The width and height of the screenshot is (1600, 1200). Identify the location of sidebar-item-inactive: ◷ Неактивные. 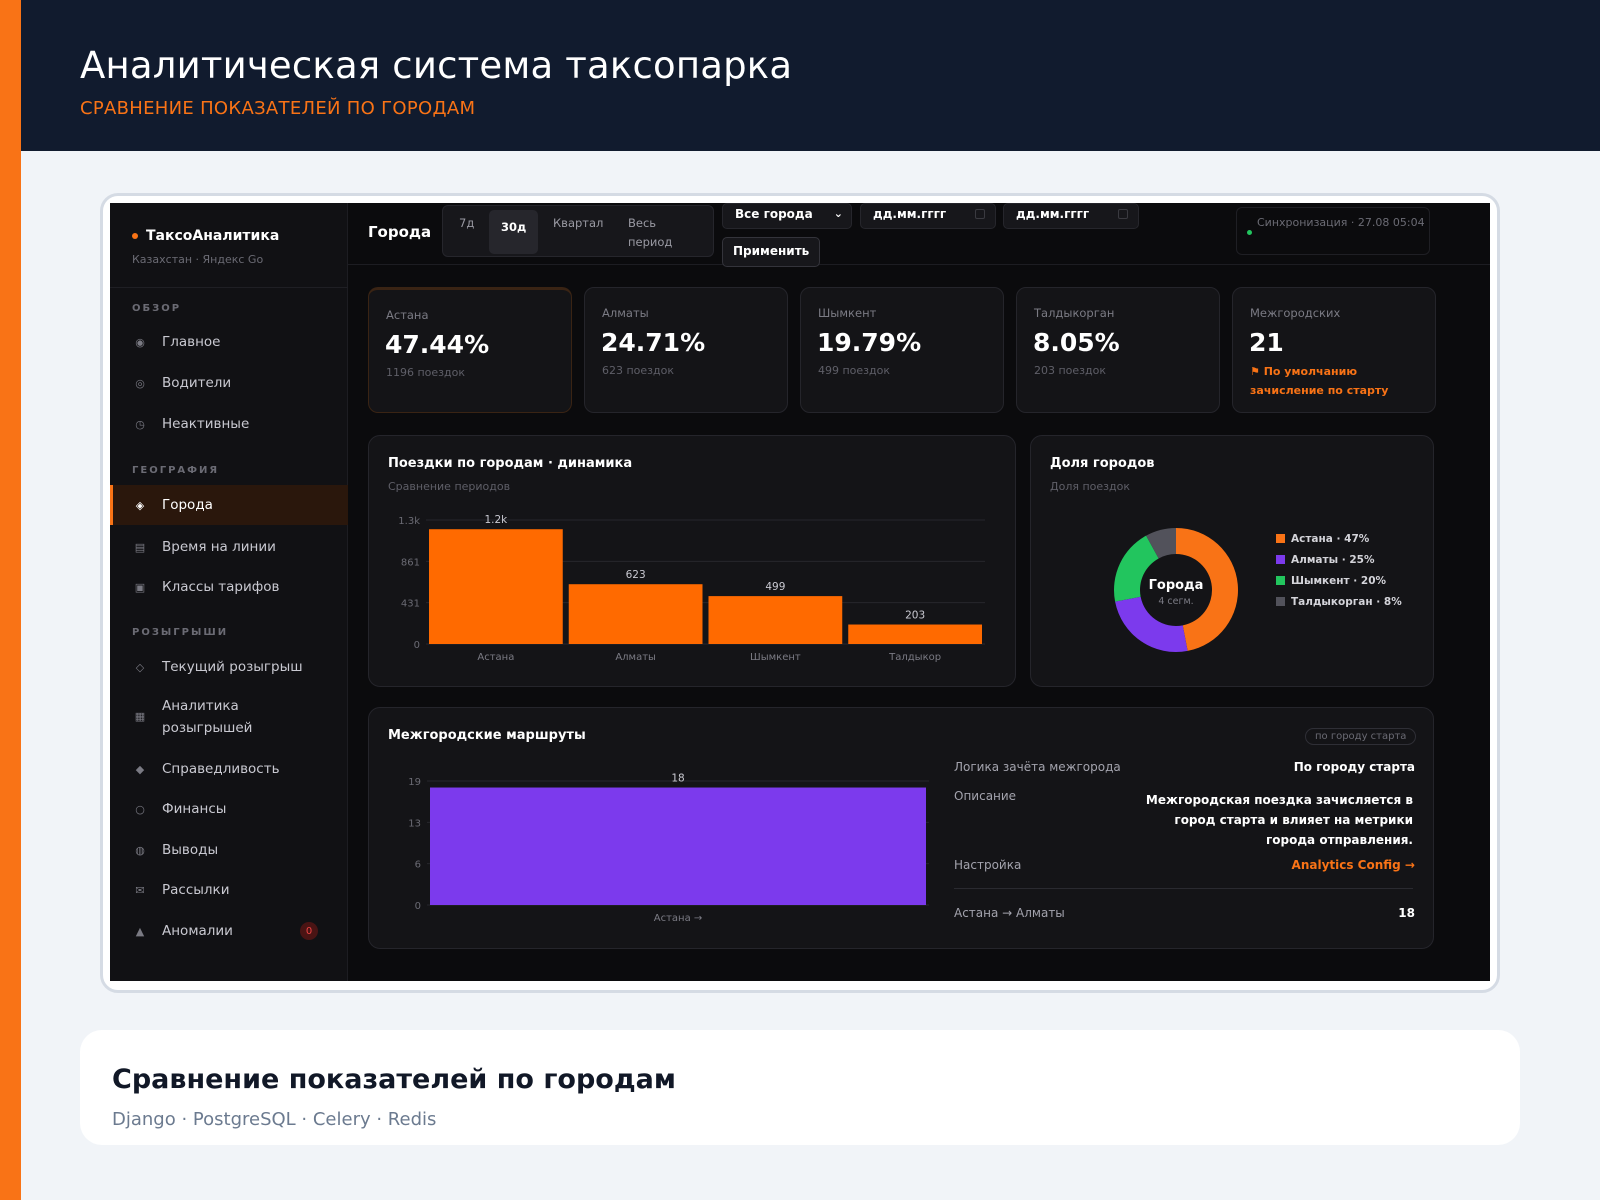
(229, 424).